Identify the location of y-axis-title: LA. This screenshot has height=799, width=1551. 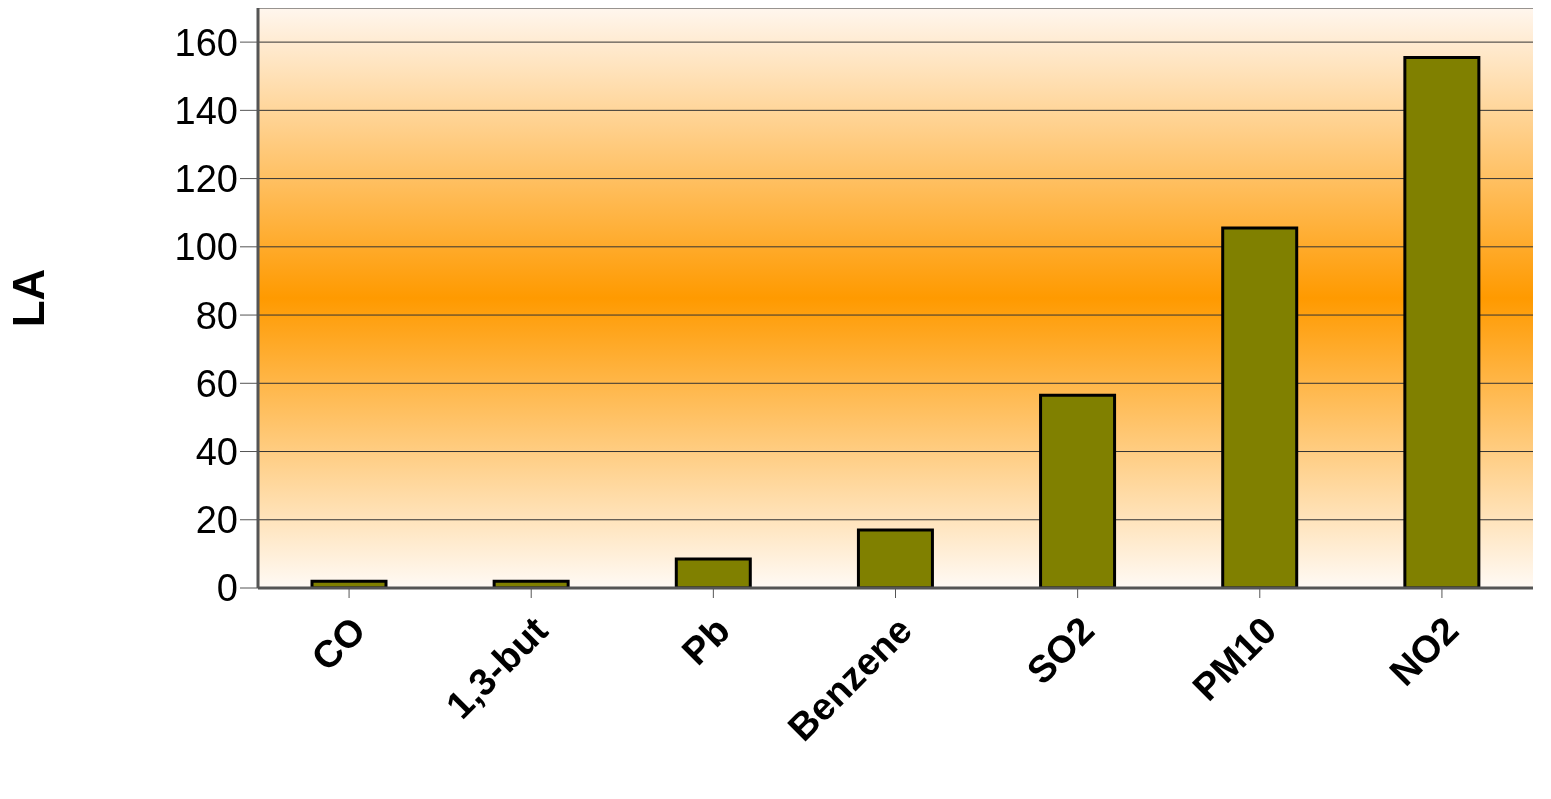
(28, 298).